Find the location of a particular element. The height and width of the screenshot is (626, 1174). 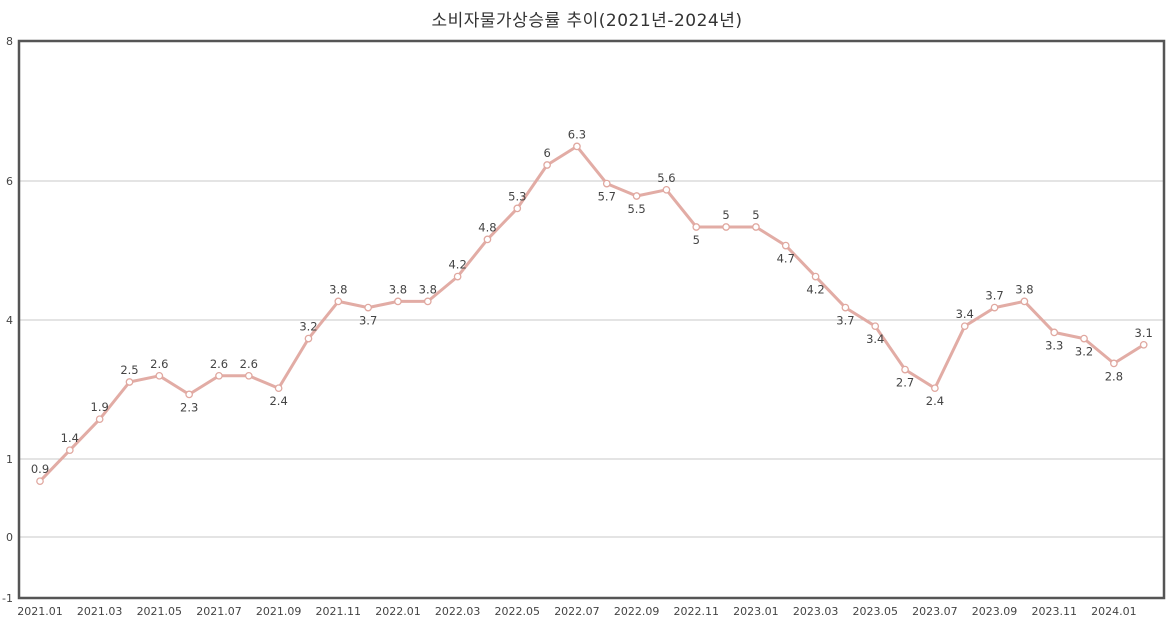

data-label: 3.1 is located at coordinates (1144, 333).